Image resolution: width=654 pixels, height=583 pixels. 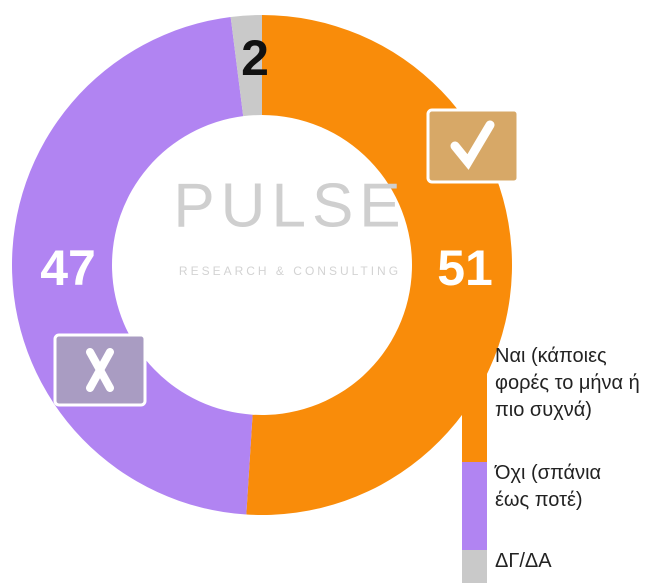 What do you see at coordinates (465, 268) in the screenshot?
I see `value-label: 51` at bounding box center [465, 268].